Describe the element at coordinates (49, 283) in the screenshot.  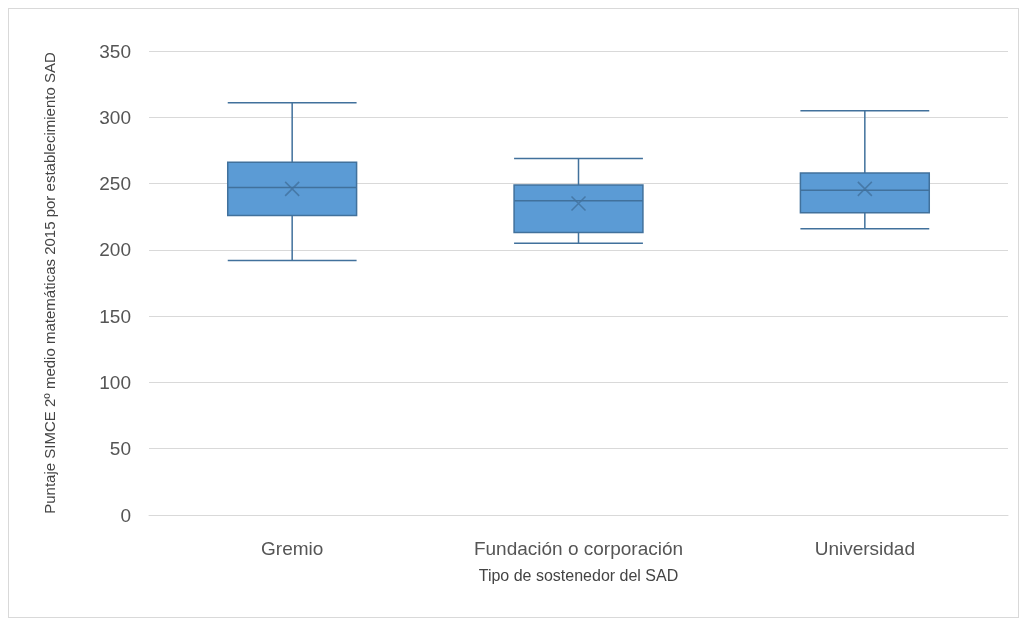
I see `y-axis-title: Puntaje SIMCE 2º medio matemáticas 2015 por establecimiento SAD` at that location.